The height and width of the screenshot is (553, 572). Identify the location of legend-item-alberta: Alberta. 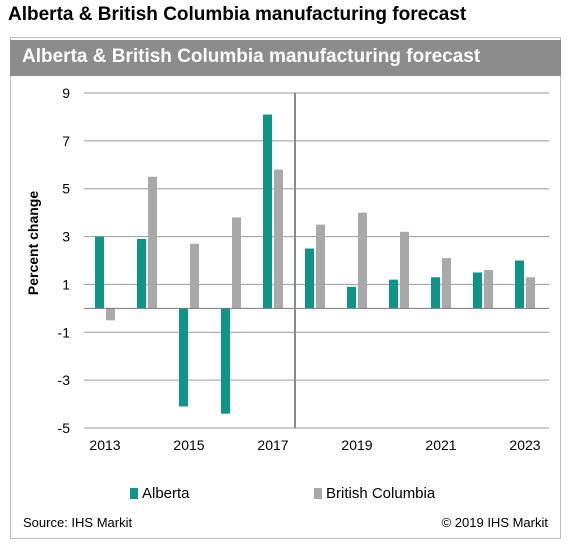
(160, 493).